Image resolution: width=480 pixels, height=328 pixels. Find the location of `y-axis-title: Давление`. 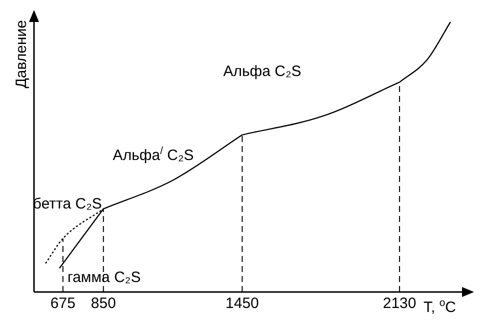

y-axis-title: Давление is located at coordinates (21, 54).